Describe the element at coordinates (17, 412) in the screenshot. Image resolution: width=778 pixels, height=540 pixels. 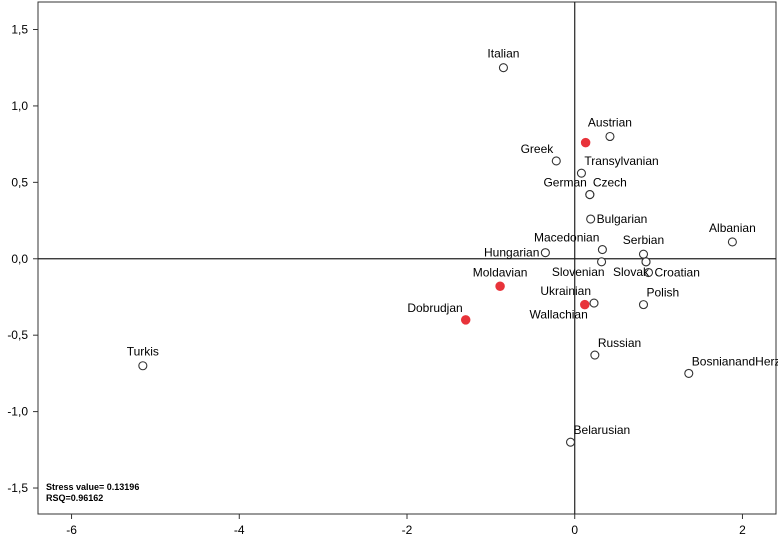
I see `y-tick-label: -1,0` at that location.